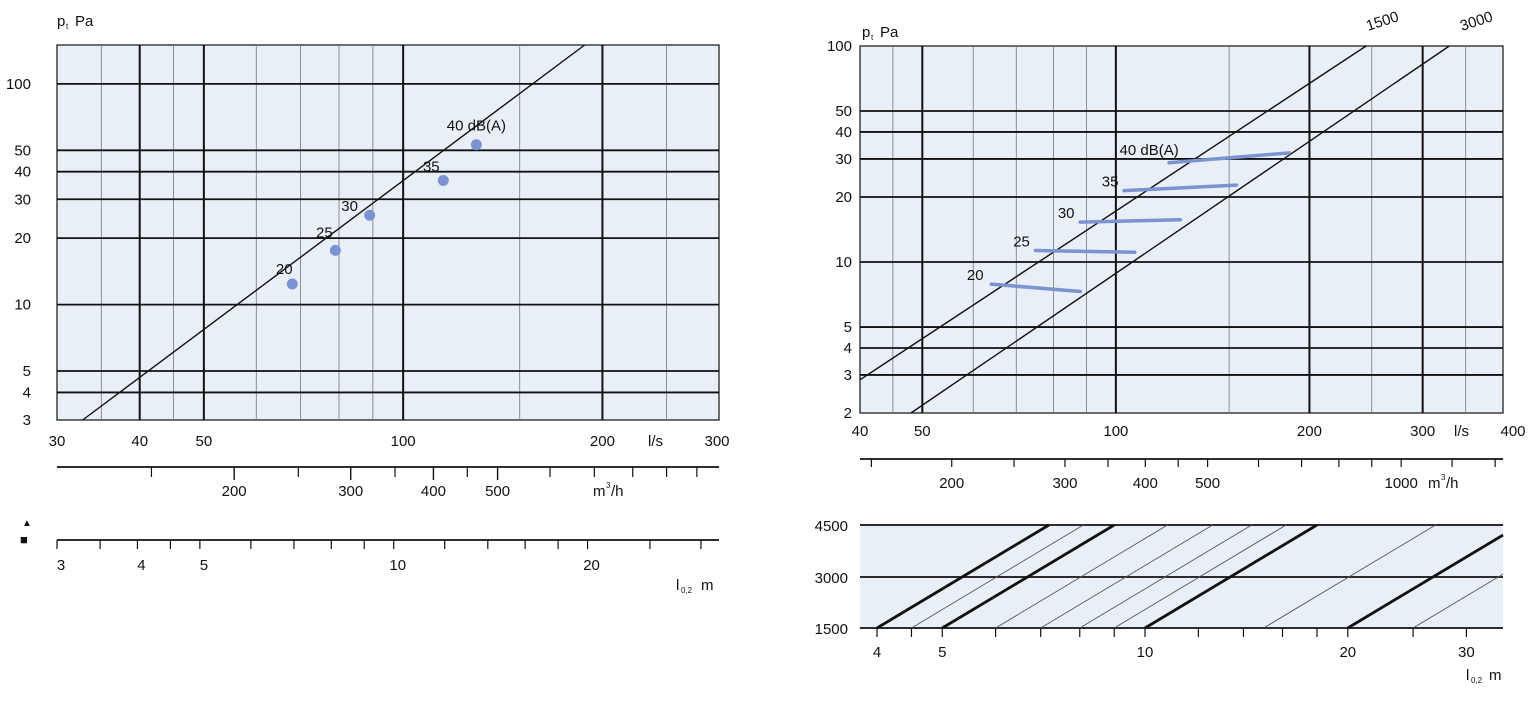 The image size is (1536, 707). I want to click on left-sound-level-label: 35, so click(431, 166).